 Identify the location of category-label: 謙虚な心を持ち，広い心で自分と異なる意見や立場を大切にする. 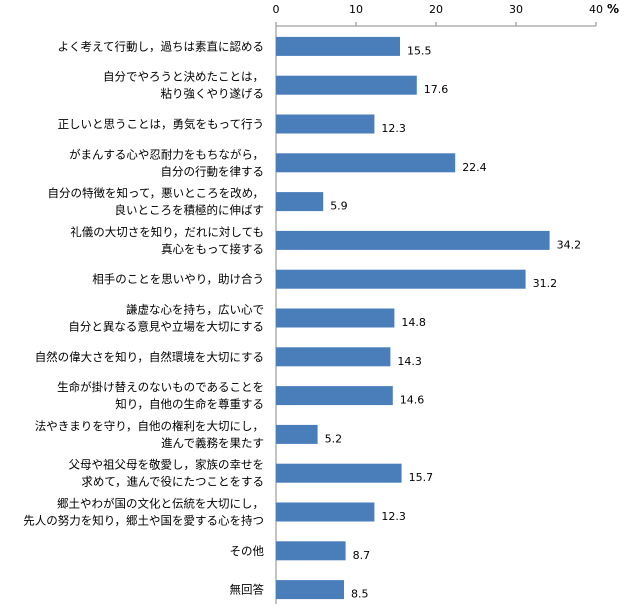
(166, 318).